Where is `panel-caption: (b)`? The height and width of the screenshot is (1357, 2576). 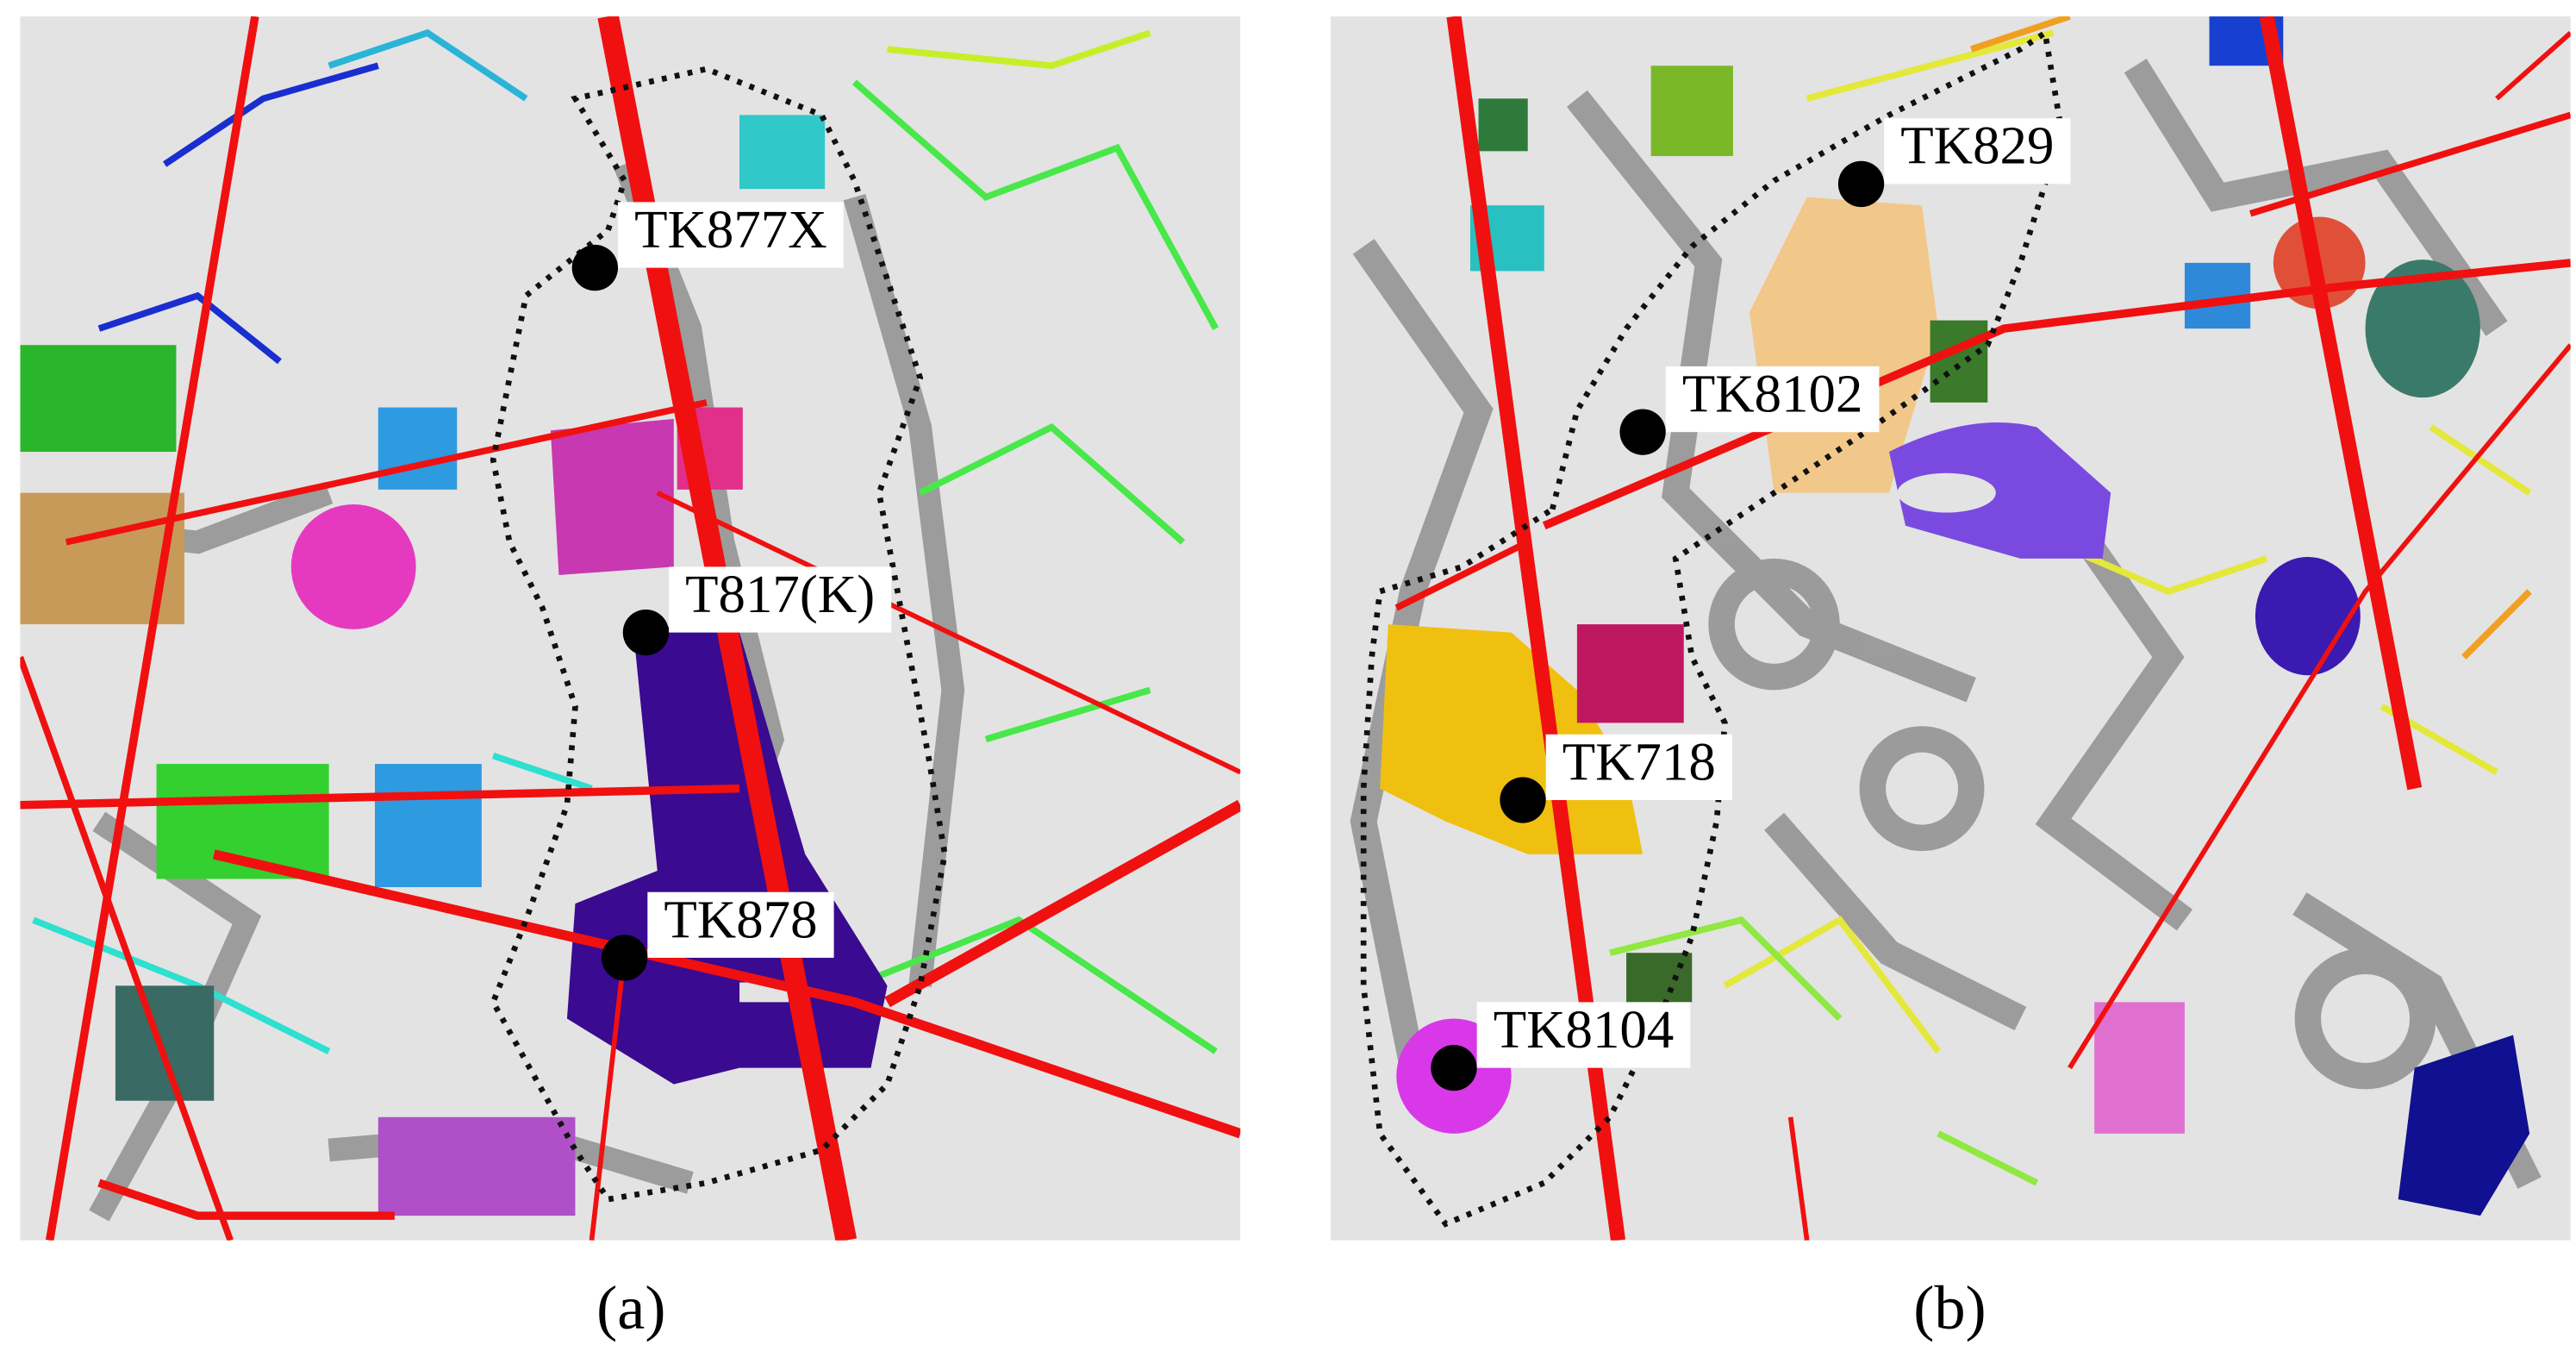 panel-caption: (b) is located at coordinates (1949, 1307).